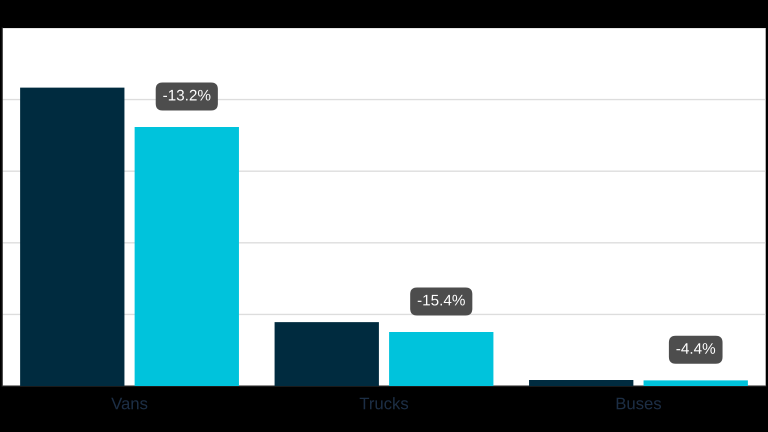 The image size is (768, 432). What do you see at coordinates (384, 403) in the screenshot?
I see `x-tick-label: Trucks` at bounding box center [384, 403].